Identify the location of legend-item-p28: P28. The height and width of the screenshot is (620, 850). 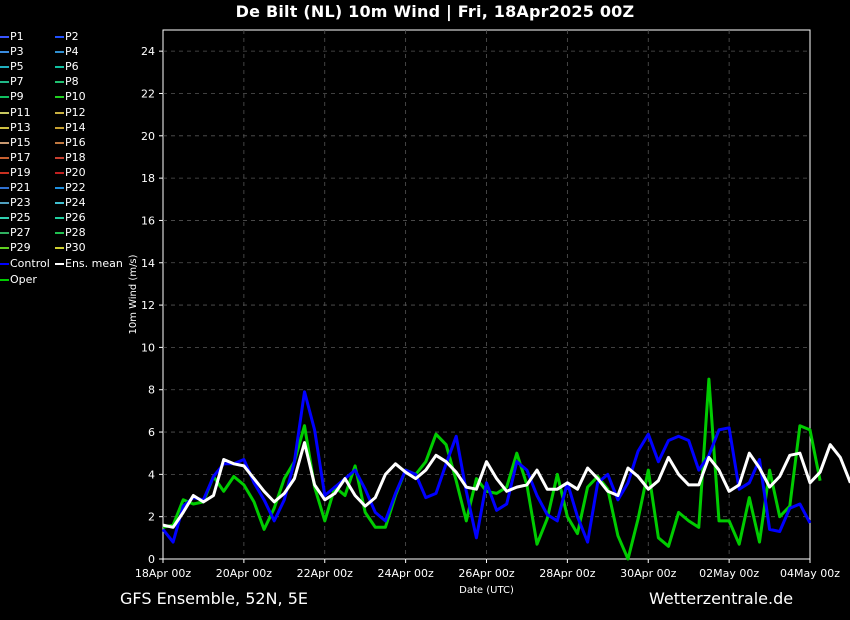
(70, 233).